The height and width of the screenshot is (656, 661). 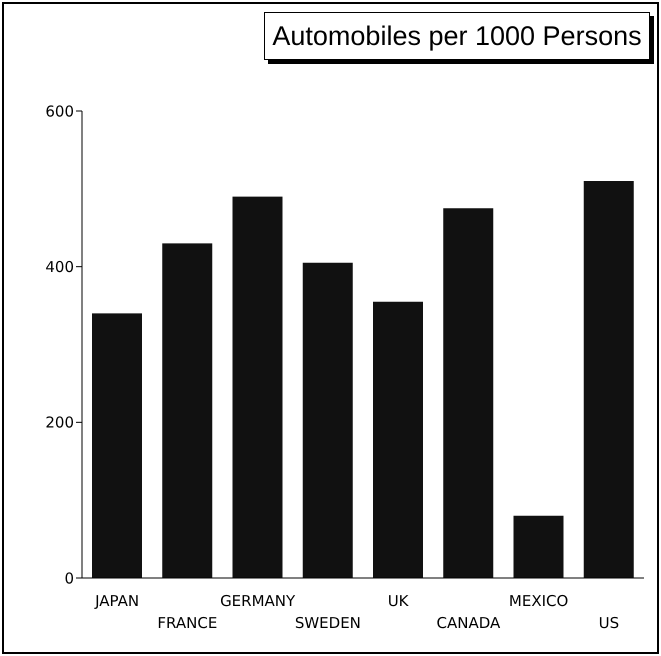 What do you see at coordinates (258, 601) in the screenshot?
I see `x-tick-label: GERMANY` at bounding box center [258, 601].